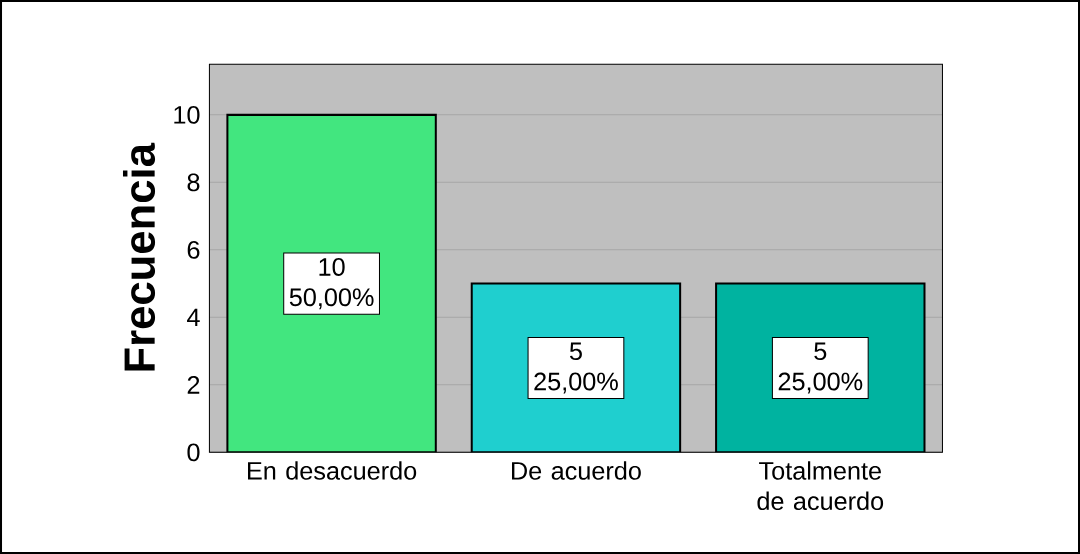  Describe the element at coordinates (193, 317) in the screenshot. I see `y-tick-label: 4` at that location.